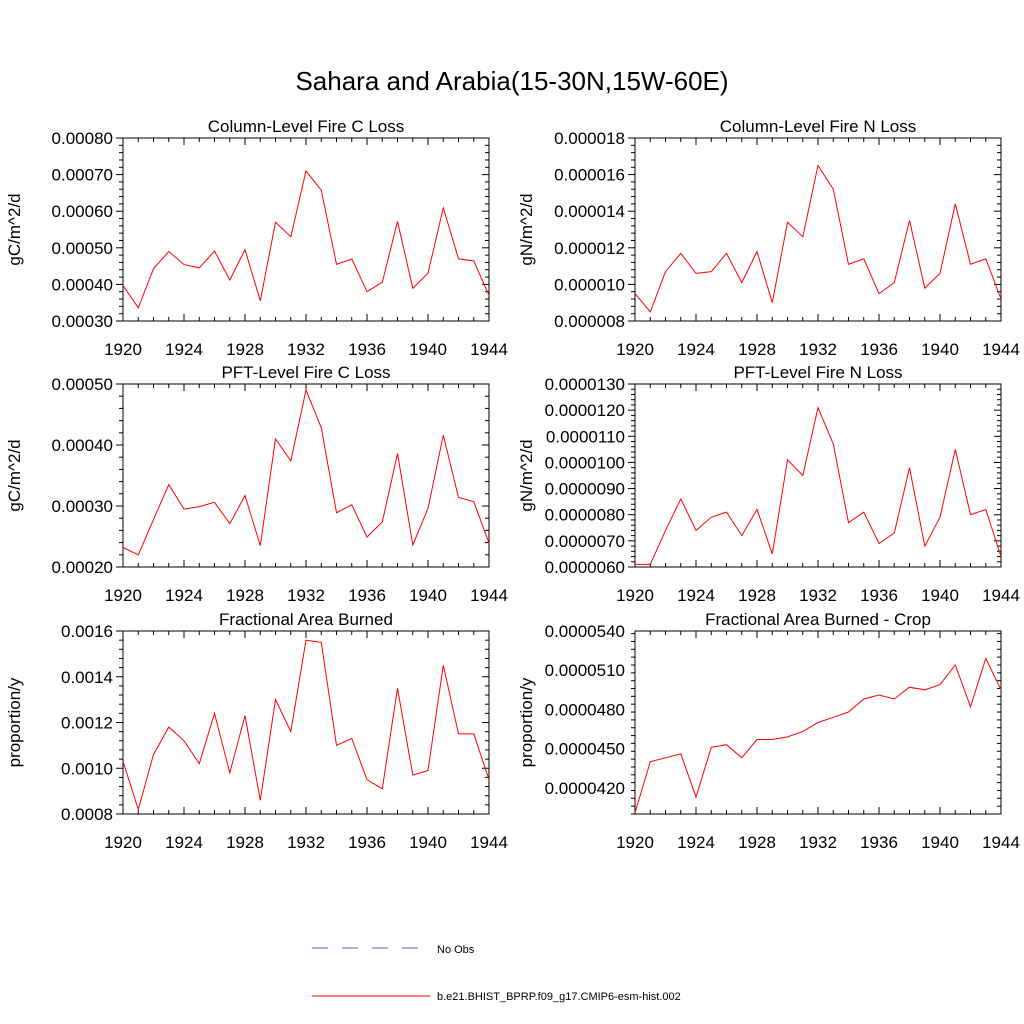 The image size is (1024, 1024). Describe the element at coordinates (589, 175) in the screenshot. I see `y-tick-label: 0.000016` at that location.